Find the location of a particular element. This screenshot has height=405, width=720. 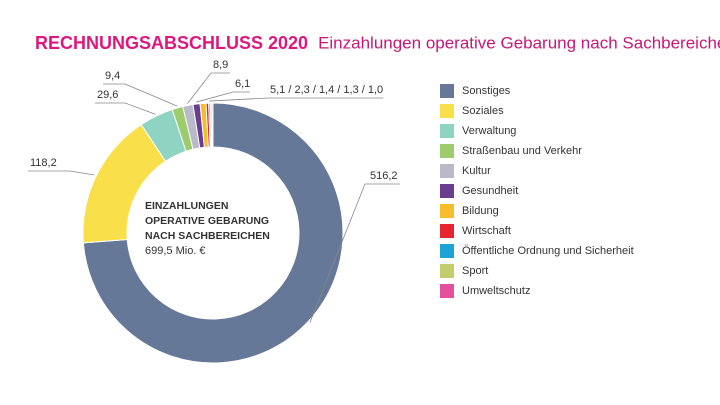

legend-label: Sonstiges is located at coordinates (486, 91).